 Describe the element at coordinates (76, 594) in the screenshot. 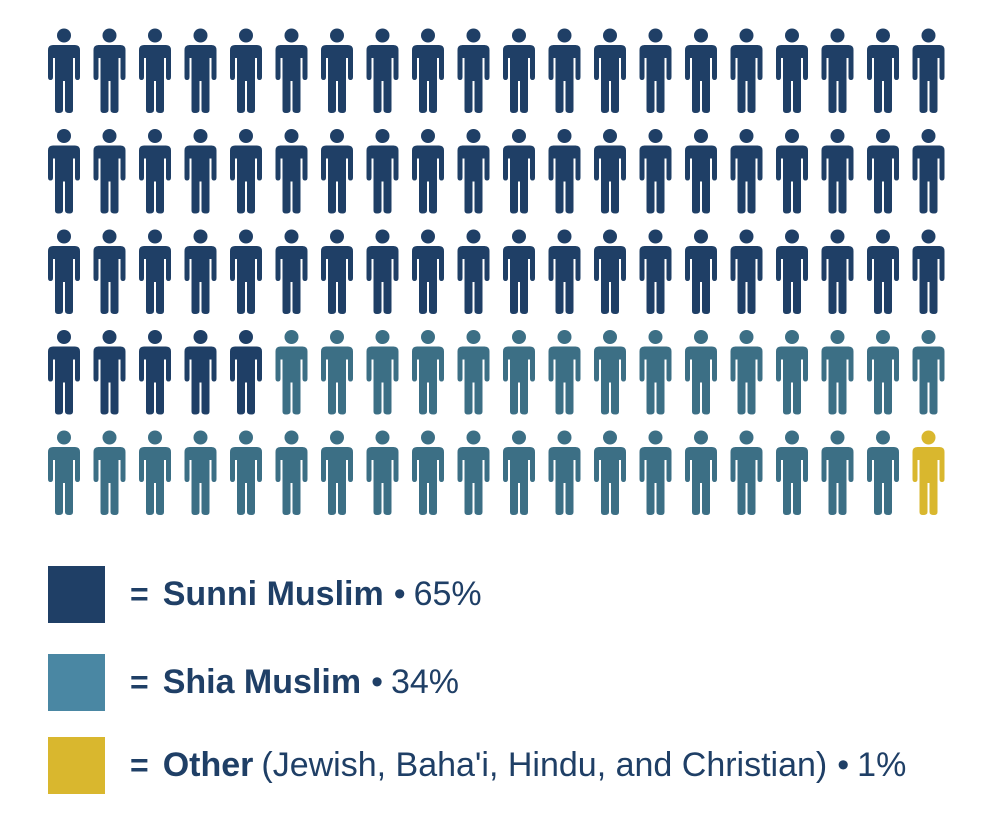

I see `legend-swatch-sunni` at that location.